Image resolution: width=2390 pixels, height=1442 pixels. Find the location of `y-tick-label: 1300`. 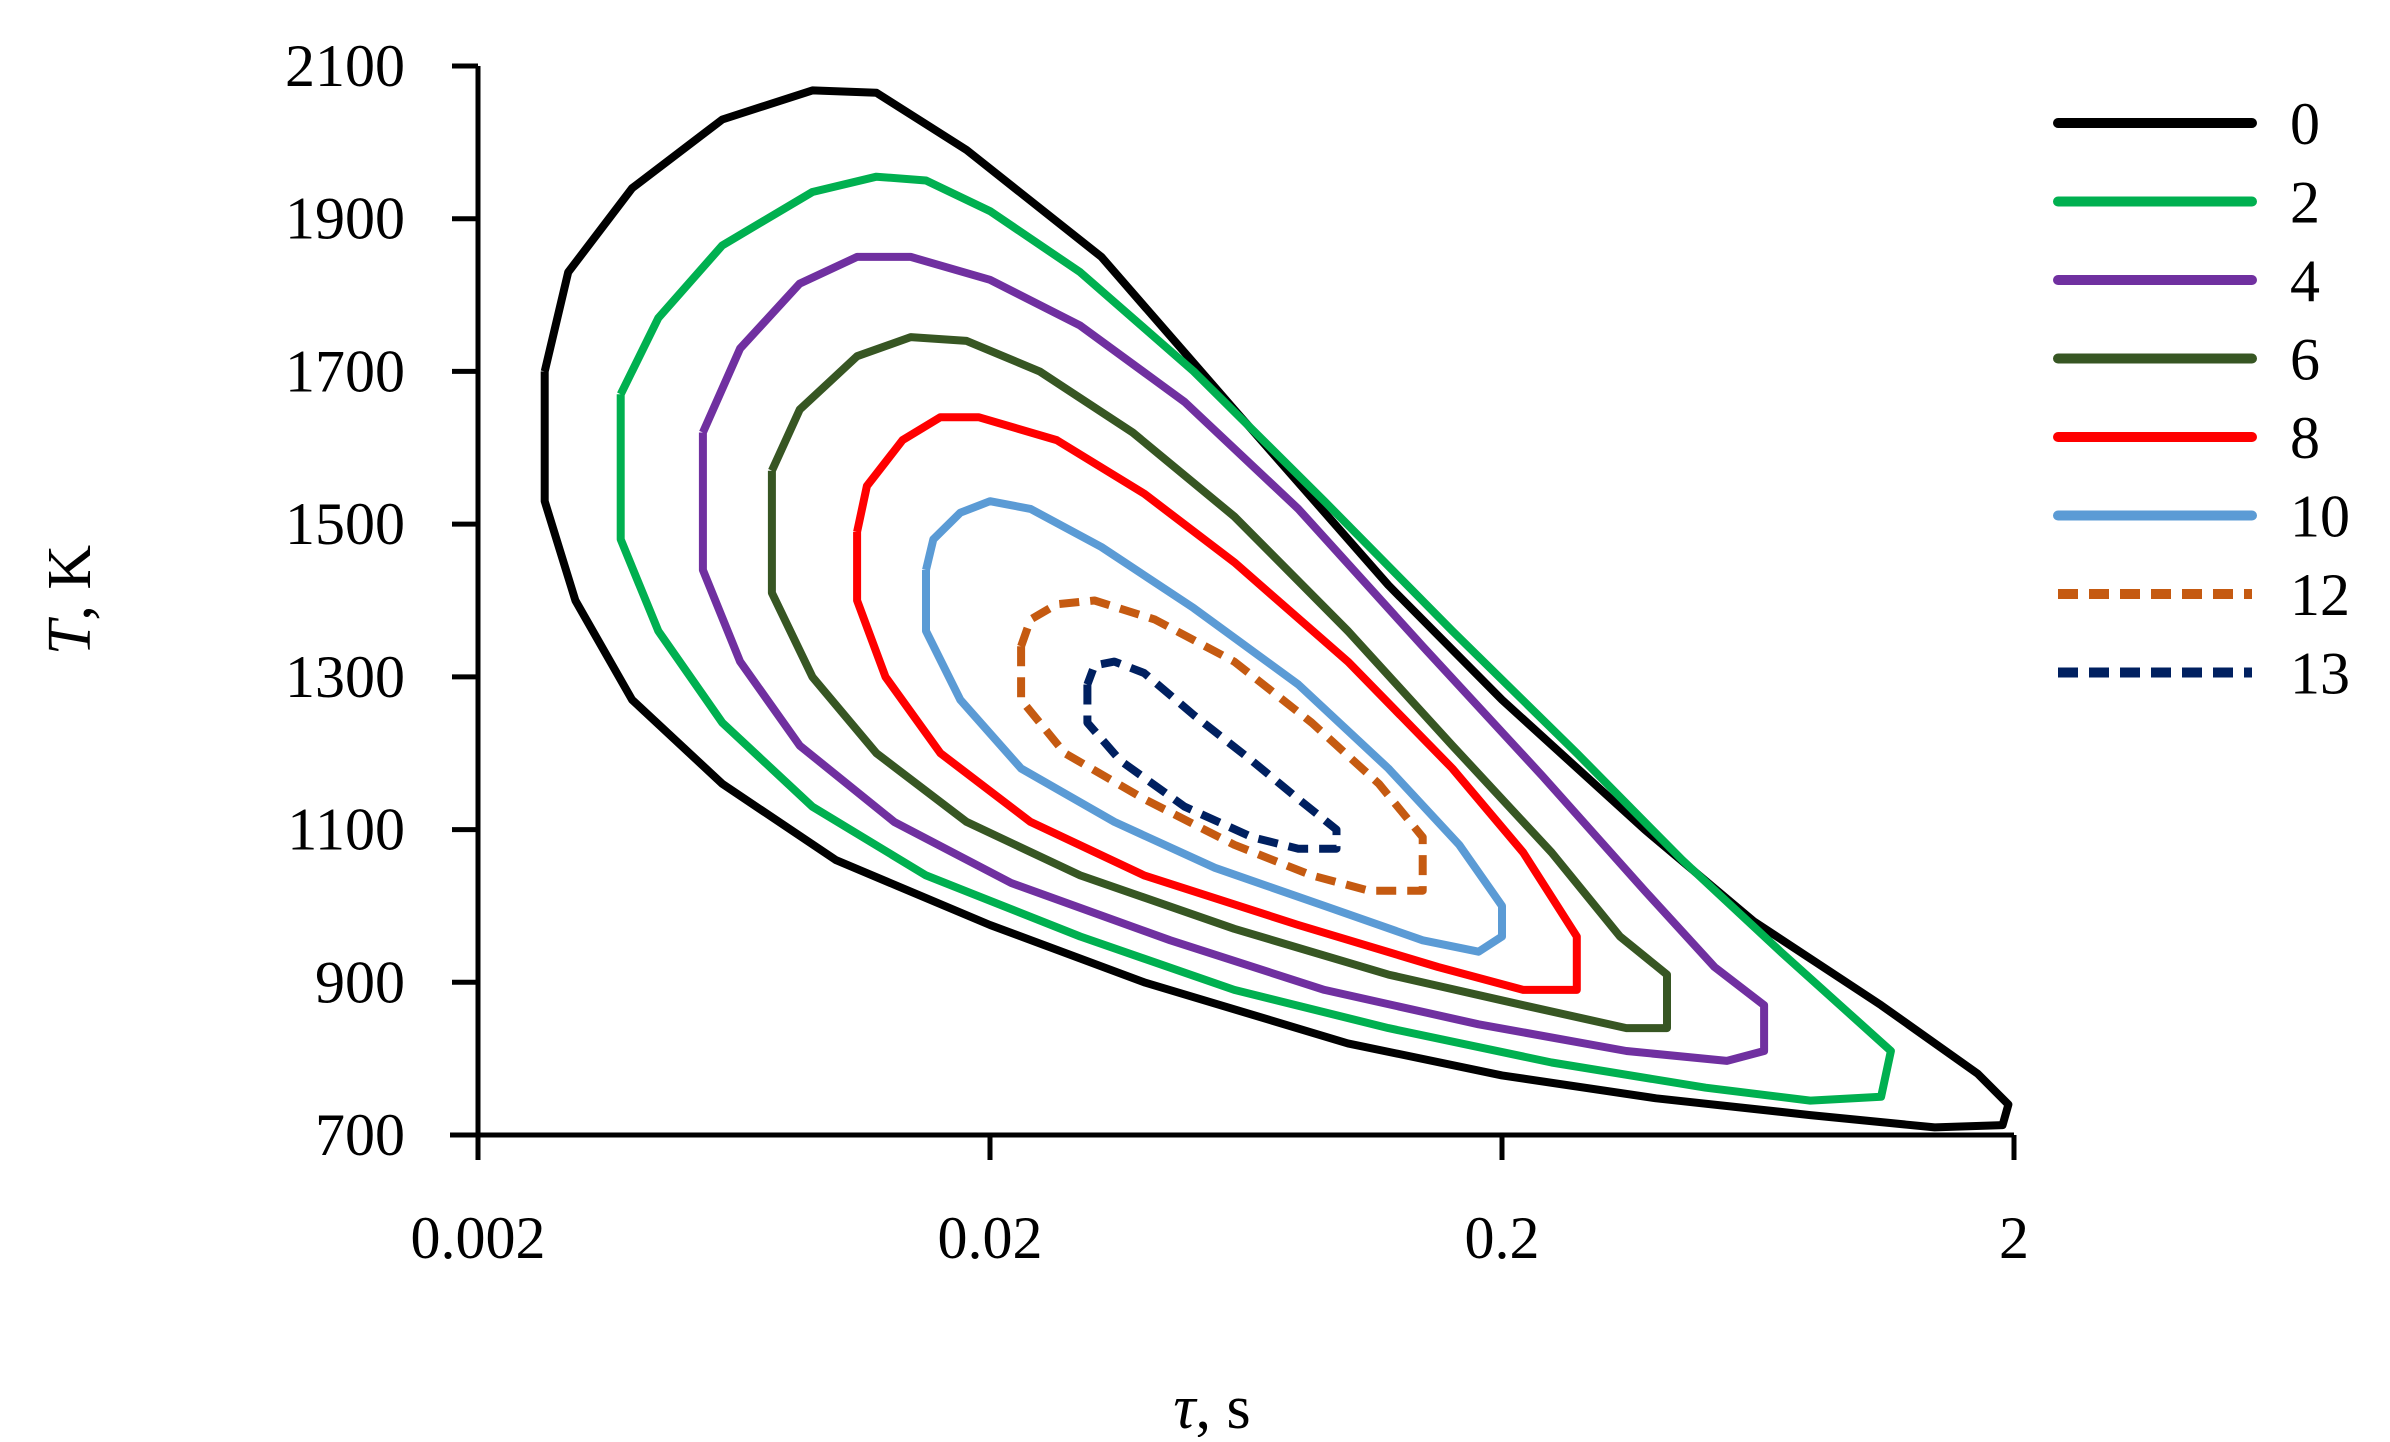

y-tick-label: 1300 is located at coordinates (345, 677).